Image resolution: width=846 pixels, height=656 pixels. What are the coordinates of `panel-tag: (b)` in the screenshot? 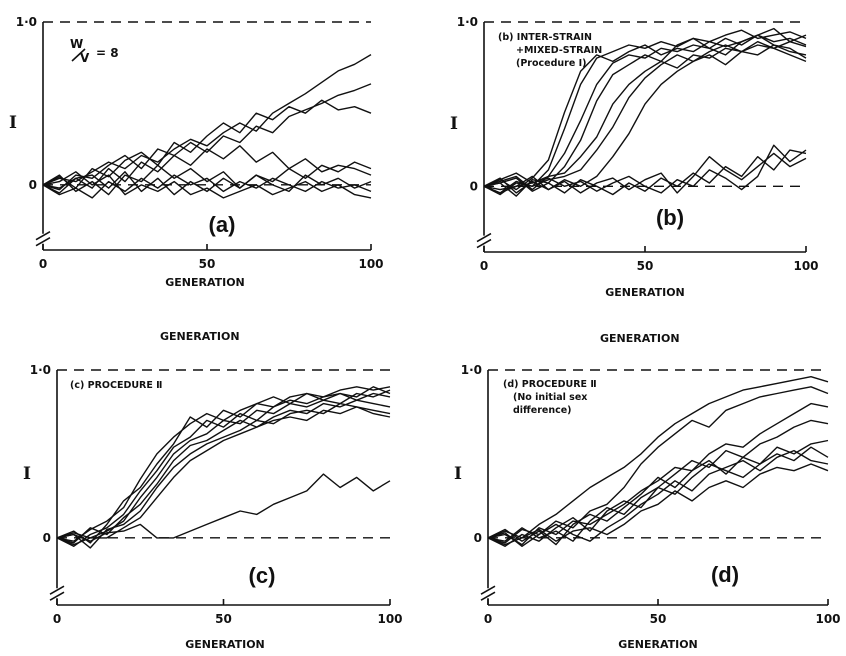 It's located at (670, 217).